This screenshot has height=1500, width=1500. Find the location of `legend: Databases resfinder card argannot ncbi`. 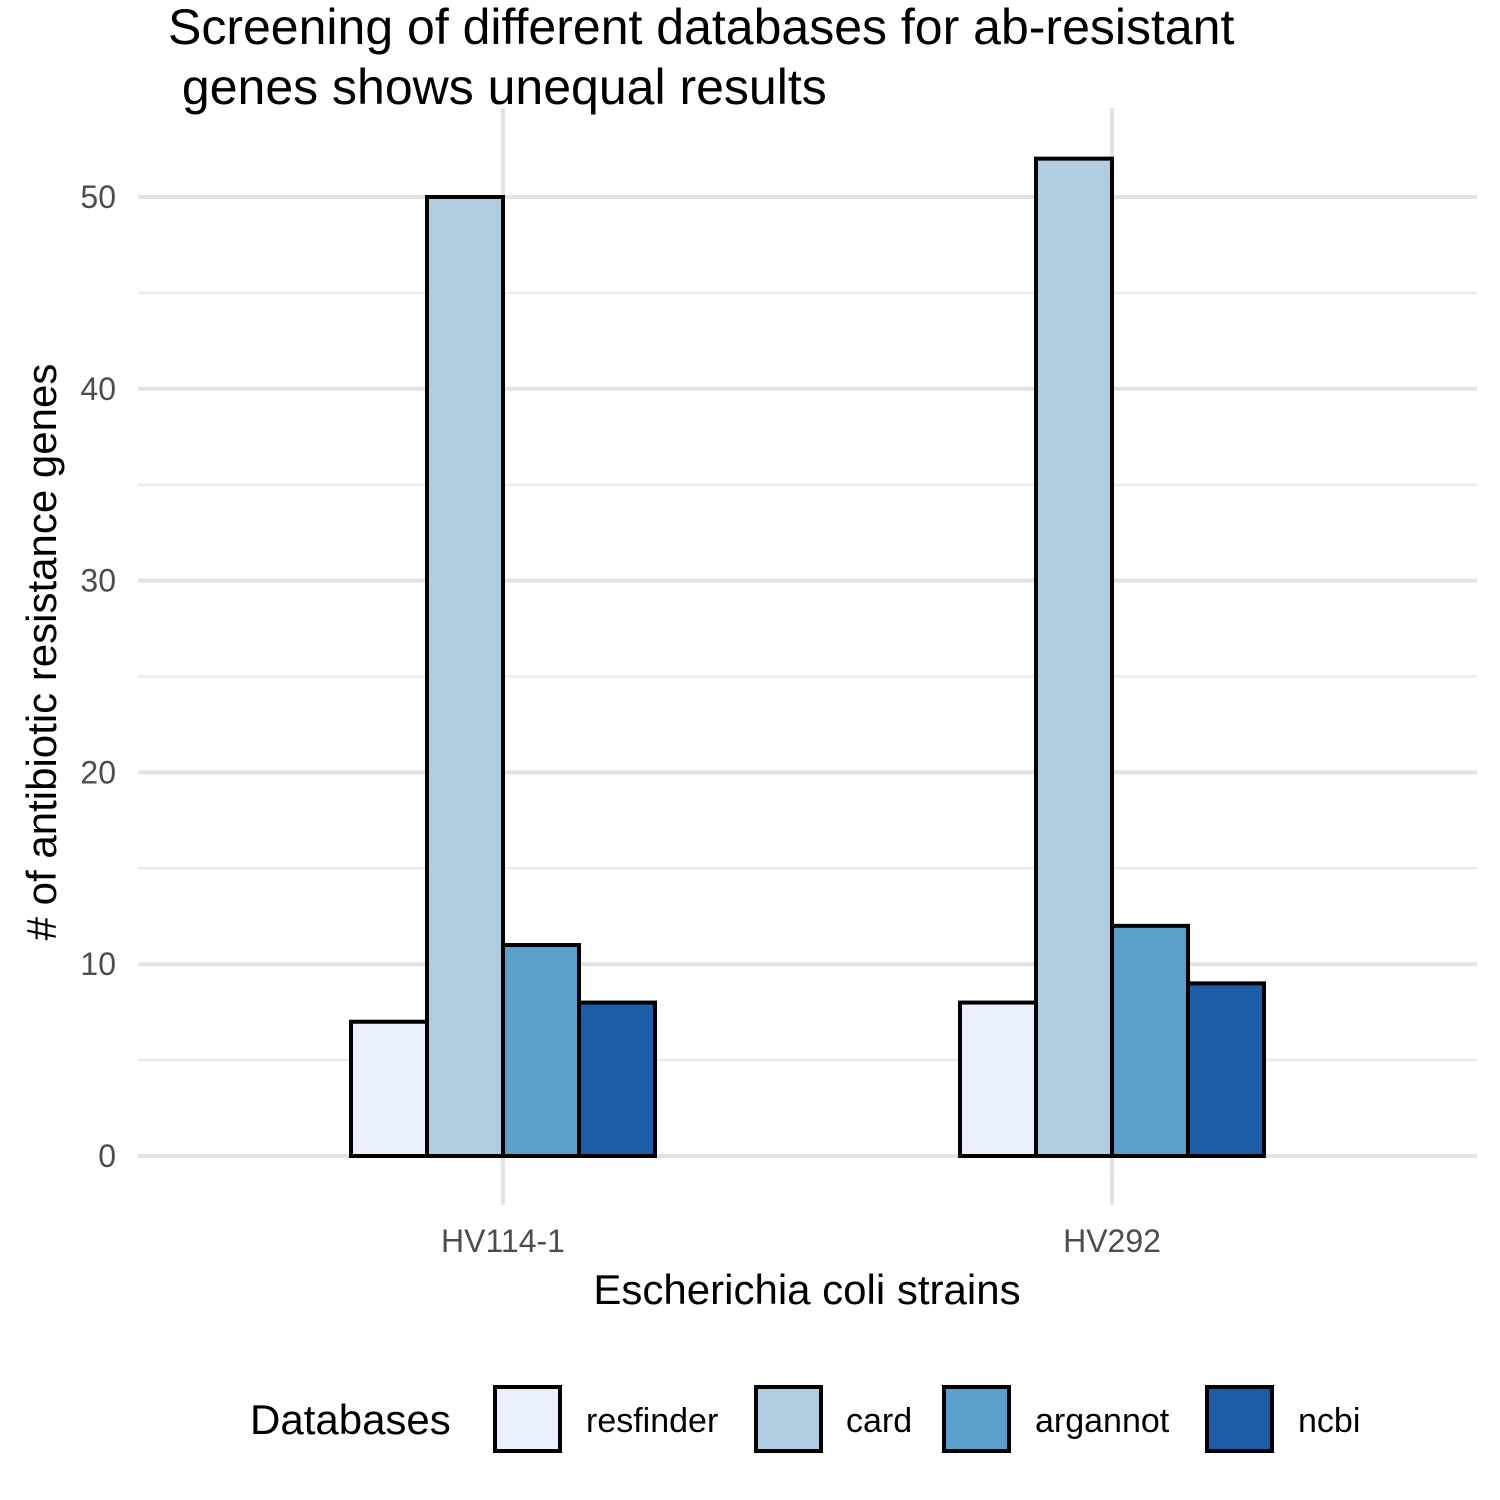

legend: Databases resfinder card argannot ncbi is located at coordinates (805, 1419).